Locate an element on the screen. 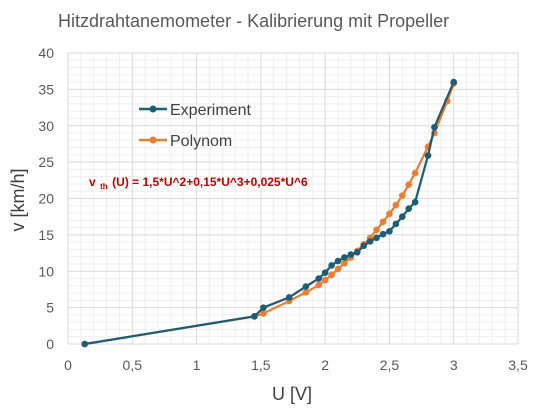 This screenshot has height=417, width=542. y-axis-label: v [km/h] is located at coordinates (18, 199).